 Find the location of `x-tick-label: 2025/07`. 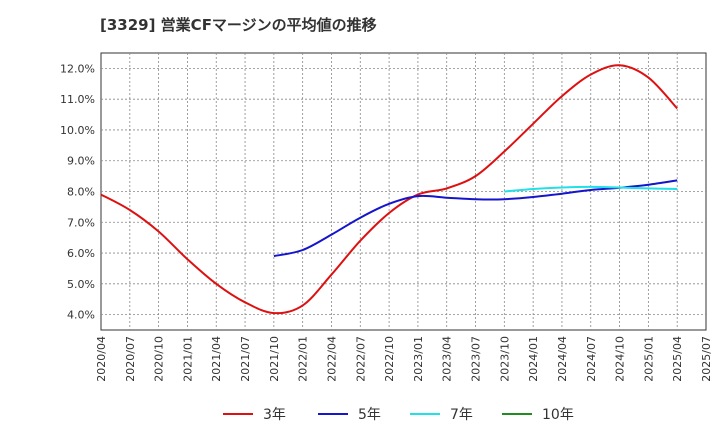

x-tick-label: 2025/07 is located at coordinates (706, 359).